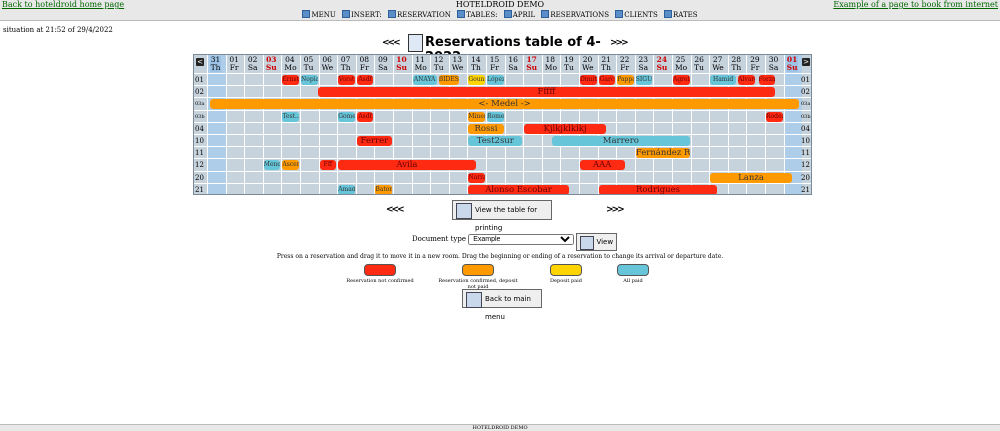 Image resolution: width=1000 pixels, height=431 pixels. What do you see at coordinates (658, 189) in the screenshot?
I see `reservation-block: Rodrigues` at bounding box center [658, 189].